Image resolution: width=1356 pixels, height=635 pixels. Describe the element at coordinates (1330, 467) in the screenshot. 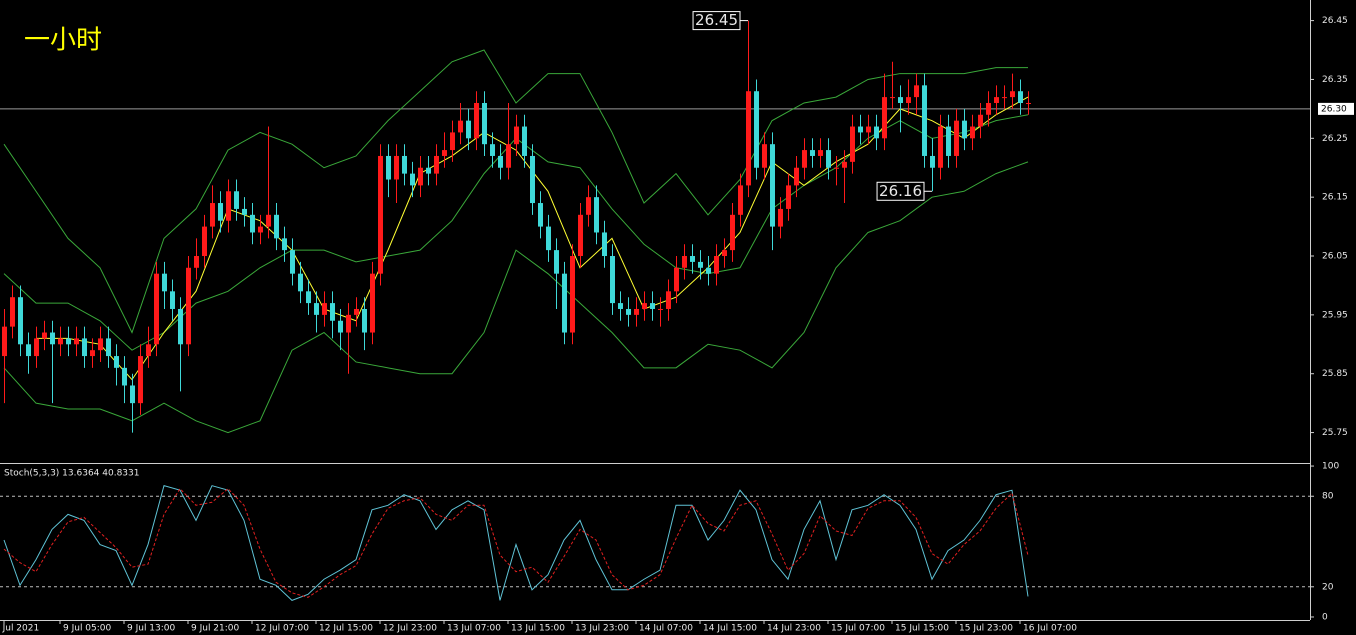

I see `y-tick-label: 100` at that location.